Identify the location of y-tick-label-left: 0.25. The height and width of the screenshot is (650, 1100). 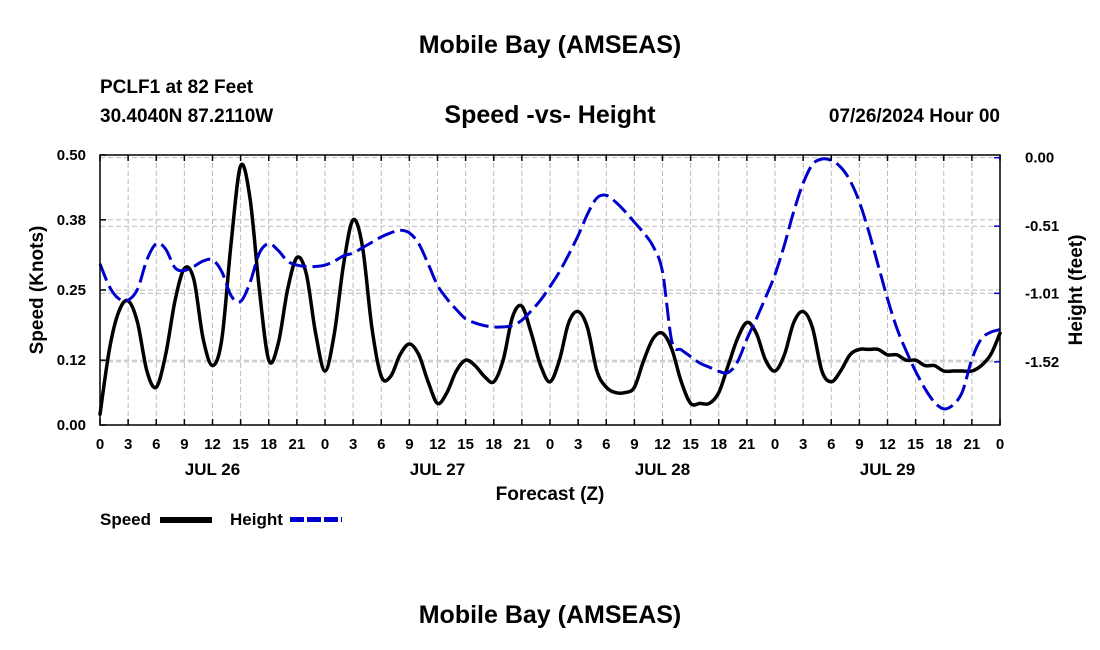
(71, 290).